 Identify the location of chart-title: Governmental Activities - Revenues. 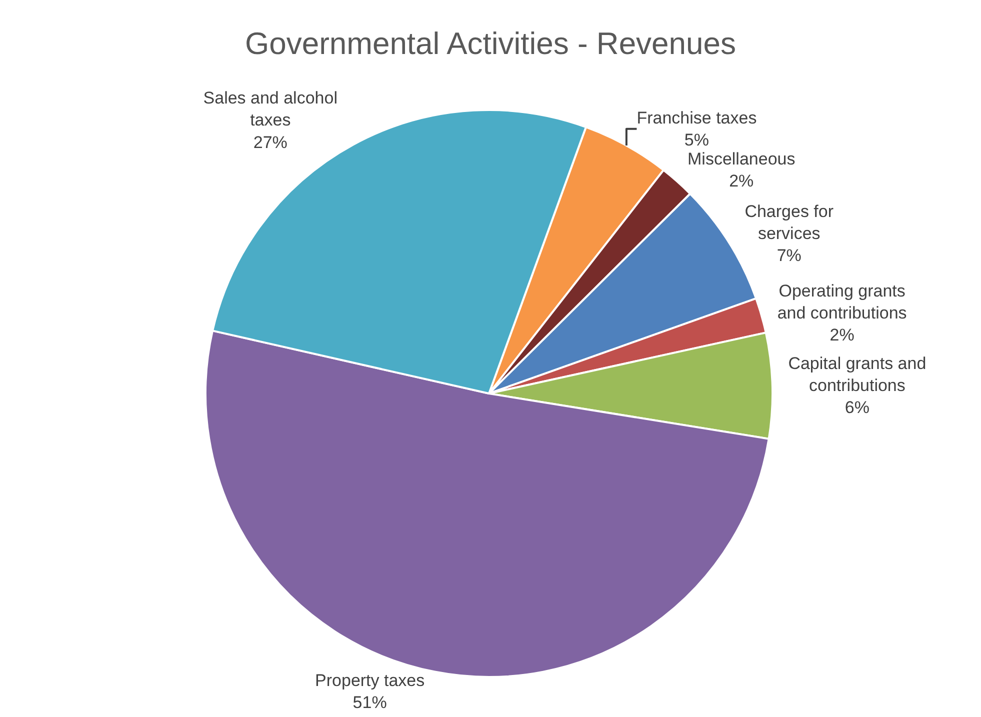
(490, 43).